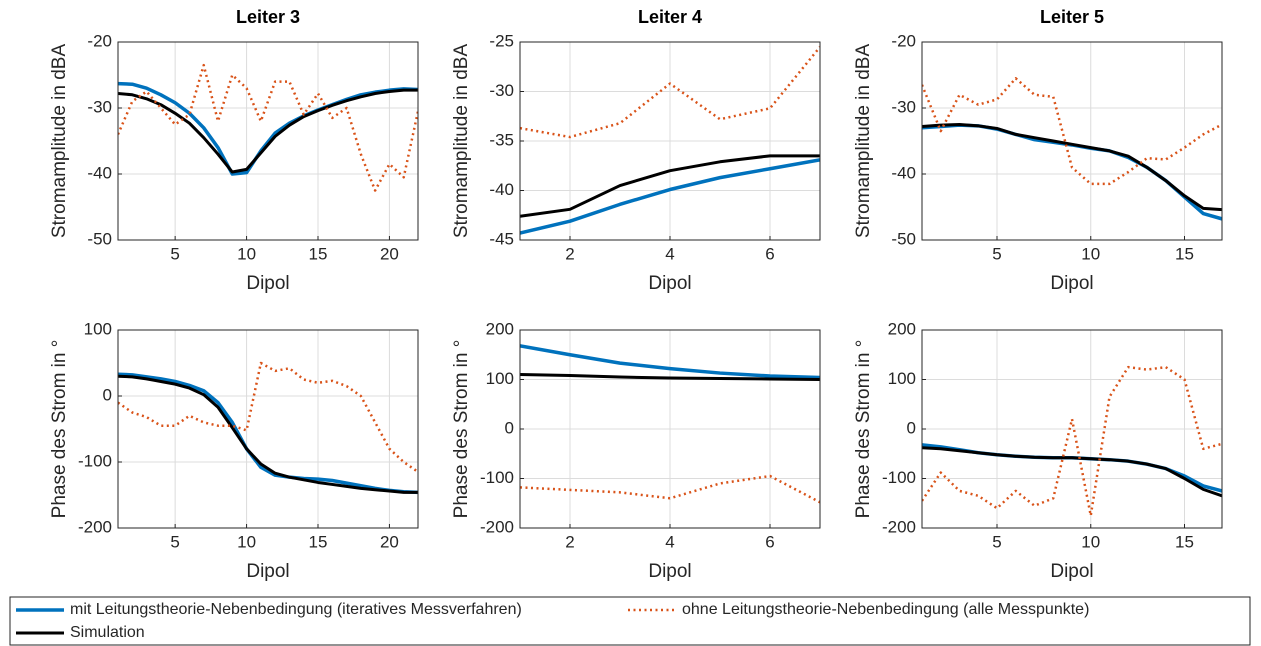 This screenshot has width=1261, height=646. I want to click on y-tick-label: -45, so click(501, 238).